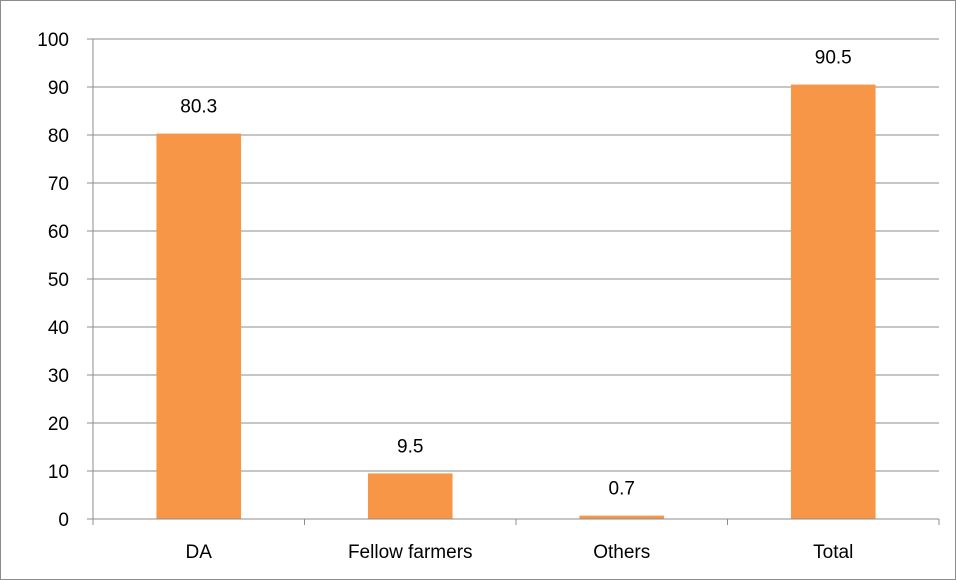 This screenshot has height=580, width=956. I want to click on data-label: 90.5, so click(833, 58).